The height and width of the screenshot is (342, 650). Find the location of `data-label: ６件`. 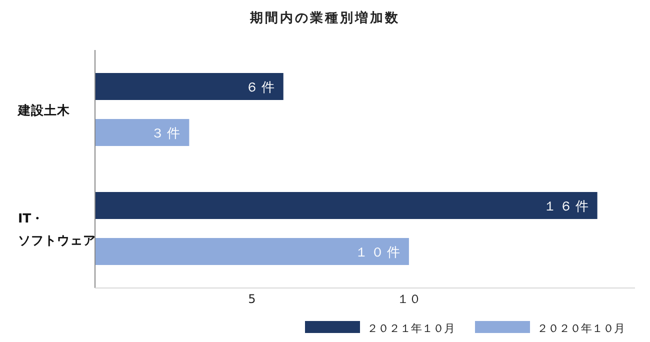

data-label: ６件 is located at coordinates (261, 88).